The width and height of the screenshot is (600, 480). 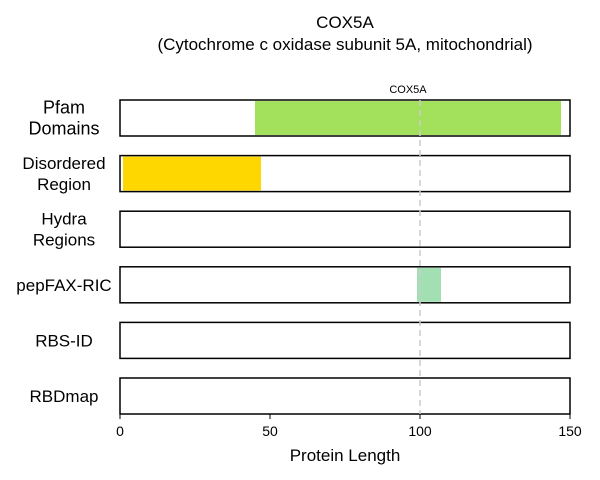 I want to click on track-row: RBDmap, so click(x=300, y=396).